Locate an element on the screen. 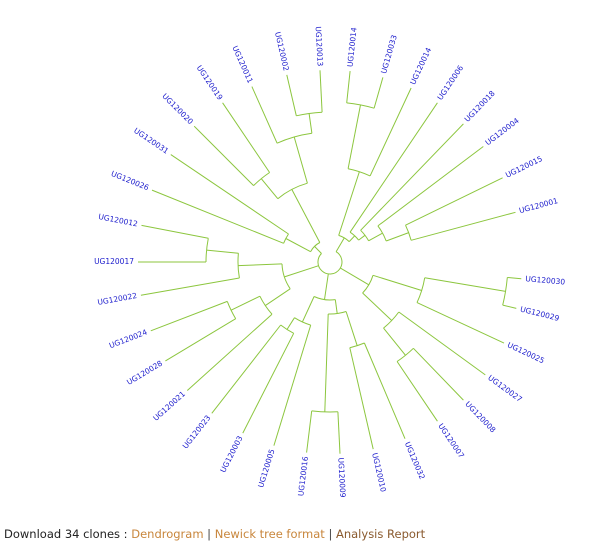 The width and height of the screenshot is (600, 545). leaf-label: UG120022 is located at coordinates (117, 299).